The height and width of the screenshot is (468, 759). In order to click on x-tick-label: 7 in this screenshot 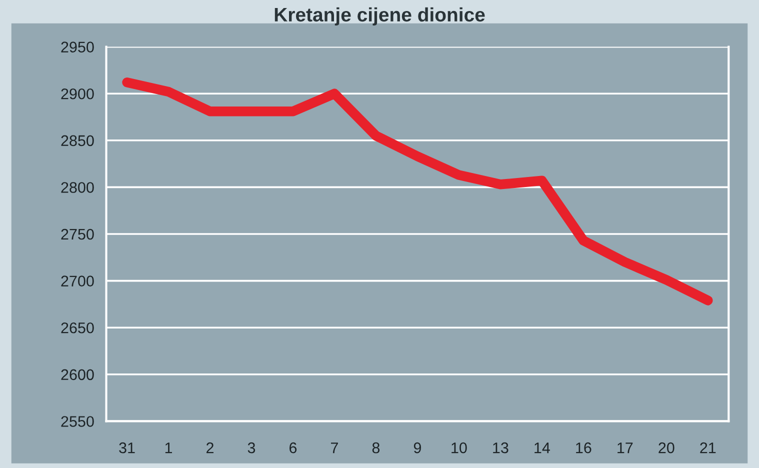, I will do `click(334, 448)`.